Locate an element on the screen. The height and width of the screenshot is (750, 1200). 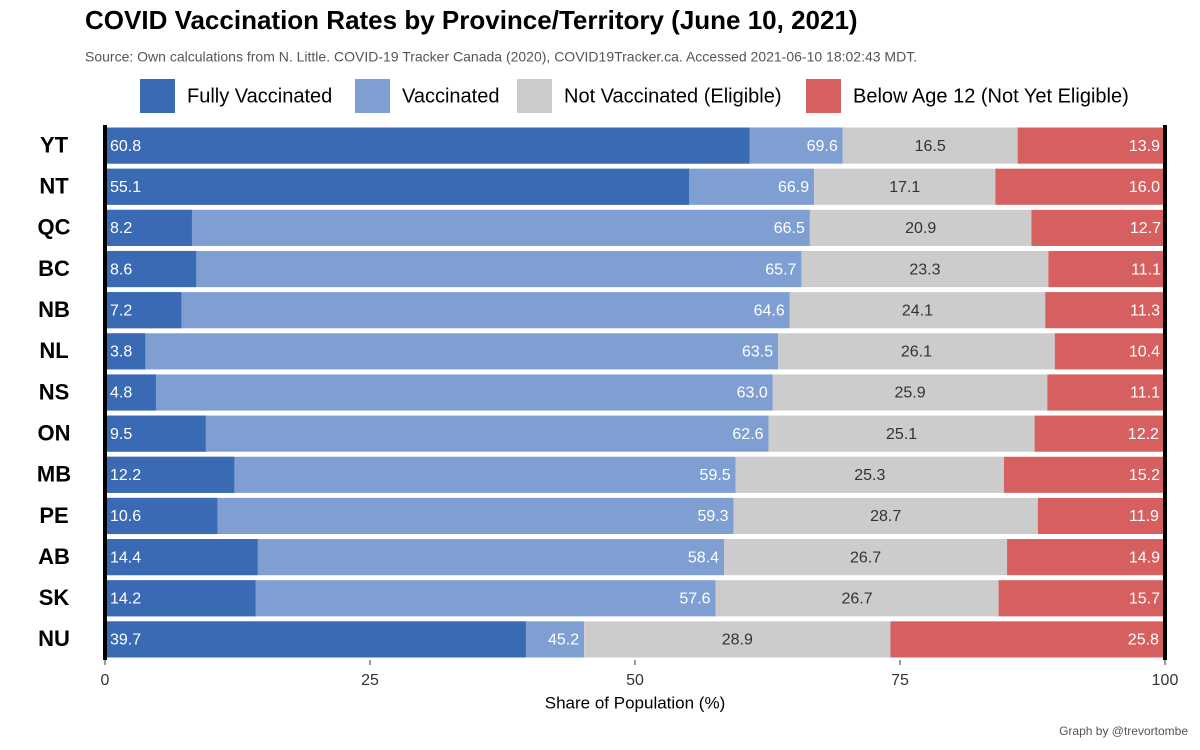
y-tick-label: NB is located at coordinates (54, 309).